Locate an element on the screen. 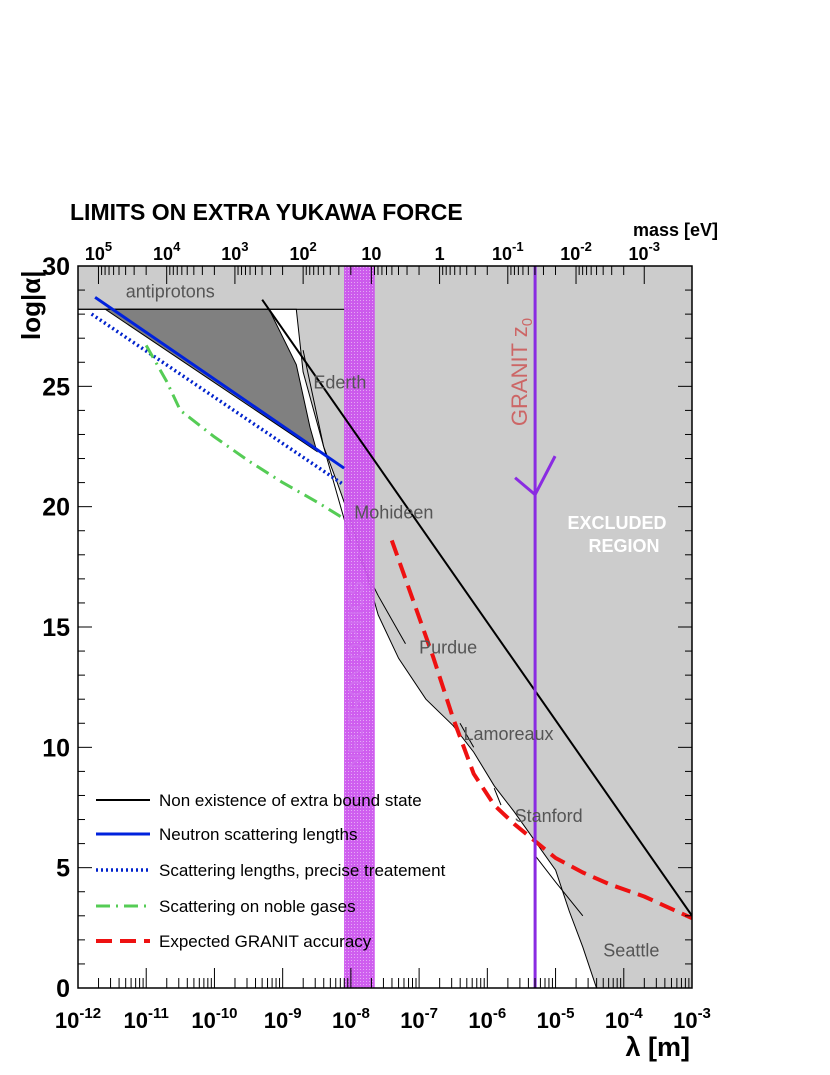  y-tick-label: 0 is located at coordinates (63, 989).